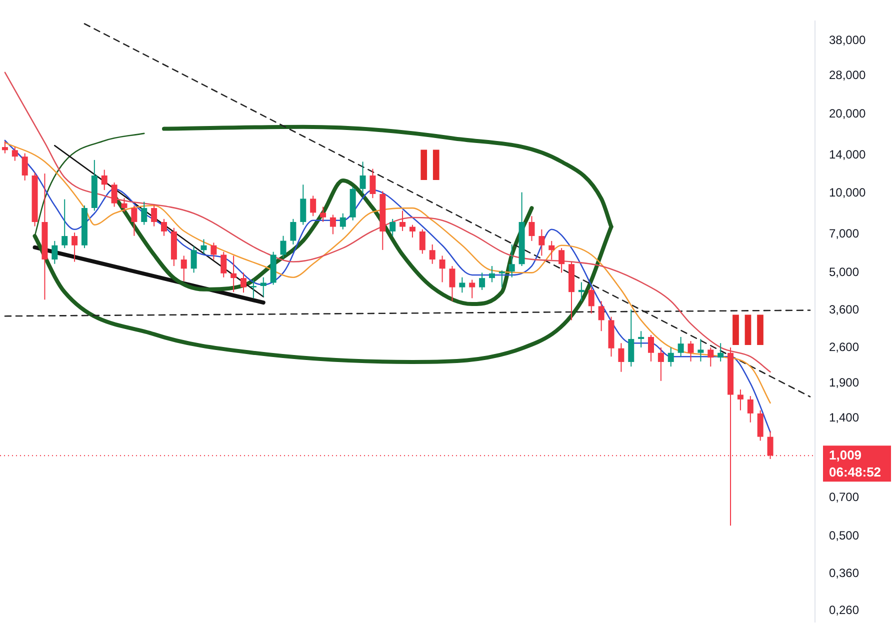  Describe the element at coordinates (847, 75) in the screenshot. I see `y-tick-label: 28,000` at that location.